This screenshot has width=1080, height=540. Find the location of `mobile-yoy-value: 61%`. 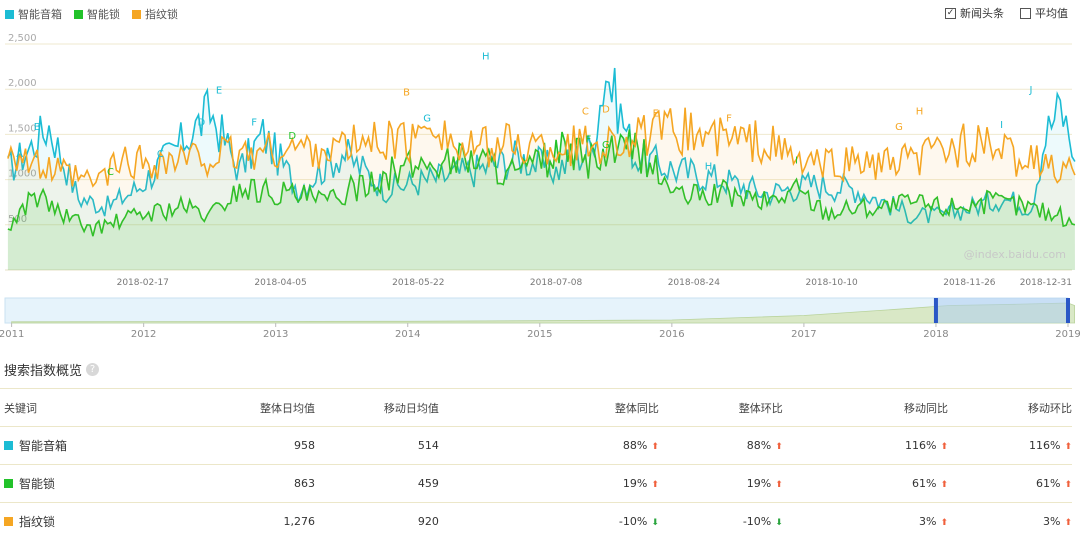

mobile-yoy-value: 61% is located at coordinates (924, 483).